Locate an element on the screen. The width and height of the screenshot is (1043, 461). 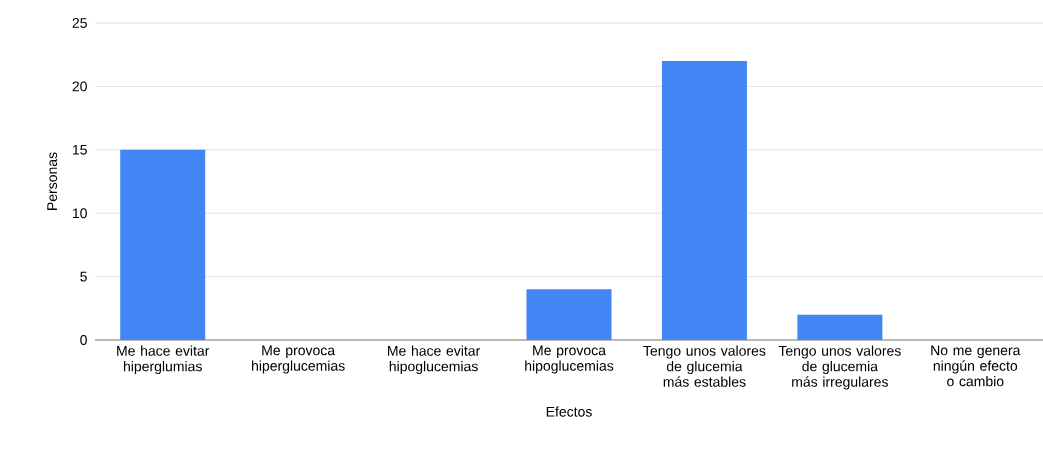
y-tick-label: 5 is located at coordinates (83, 276).